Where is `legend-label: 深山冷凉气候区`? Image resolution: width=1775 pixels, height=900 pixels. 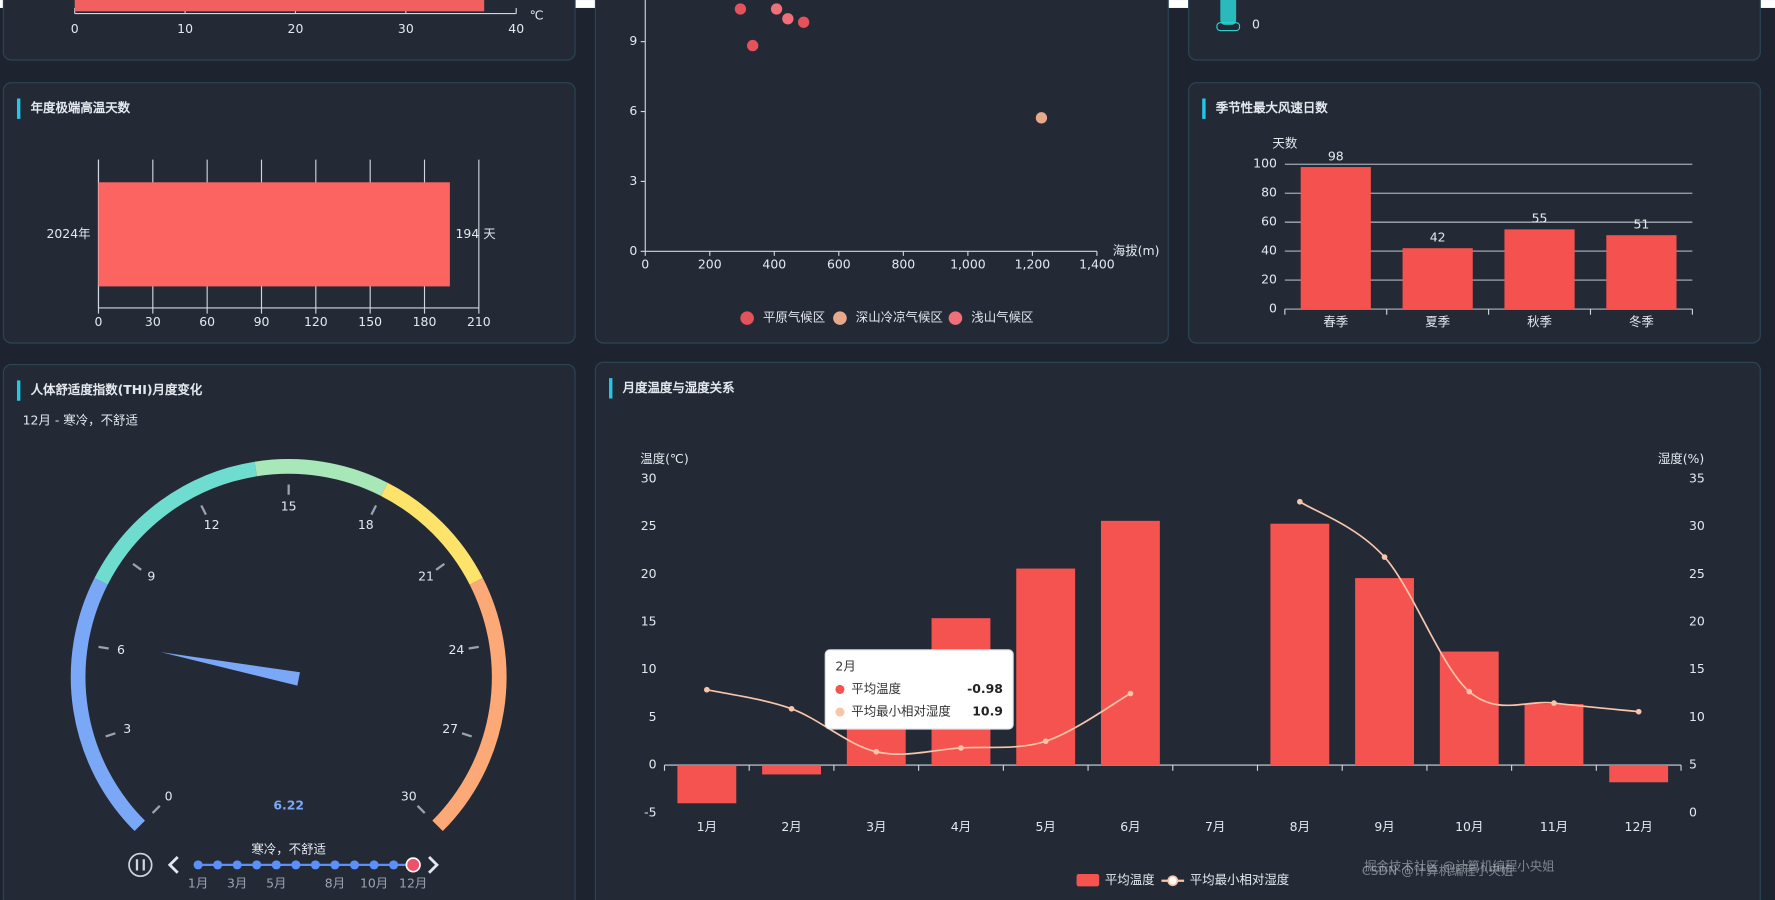
legend-label: 深山冷凉气候区 is located at coordinates (899, 317).